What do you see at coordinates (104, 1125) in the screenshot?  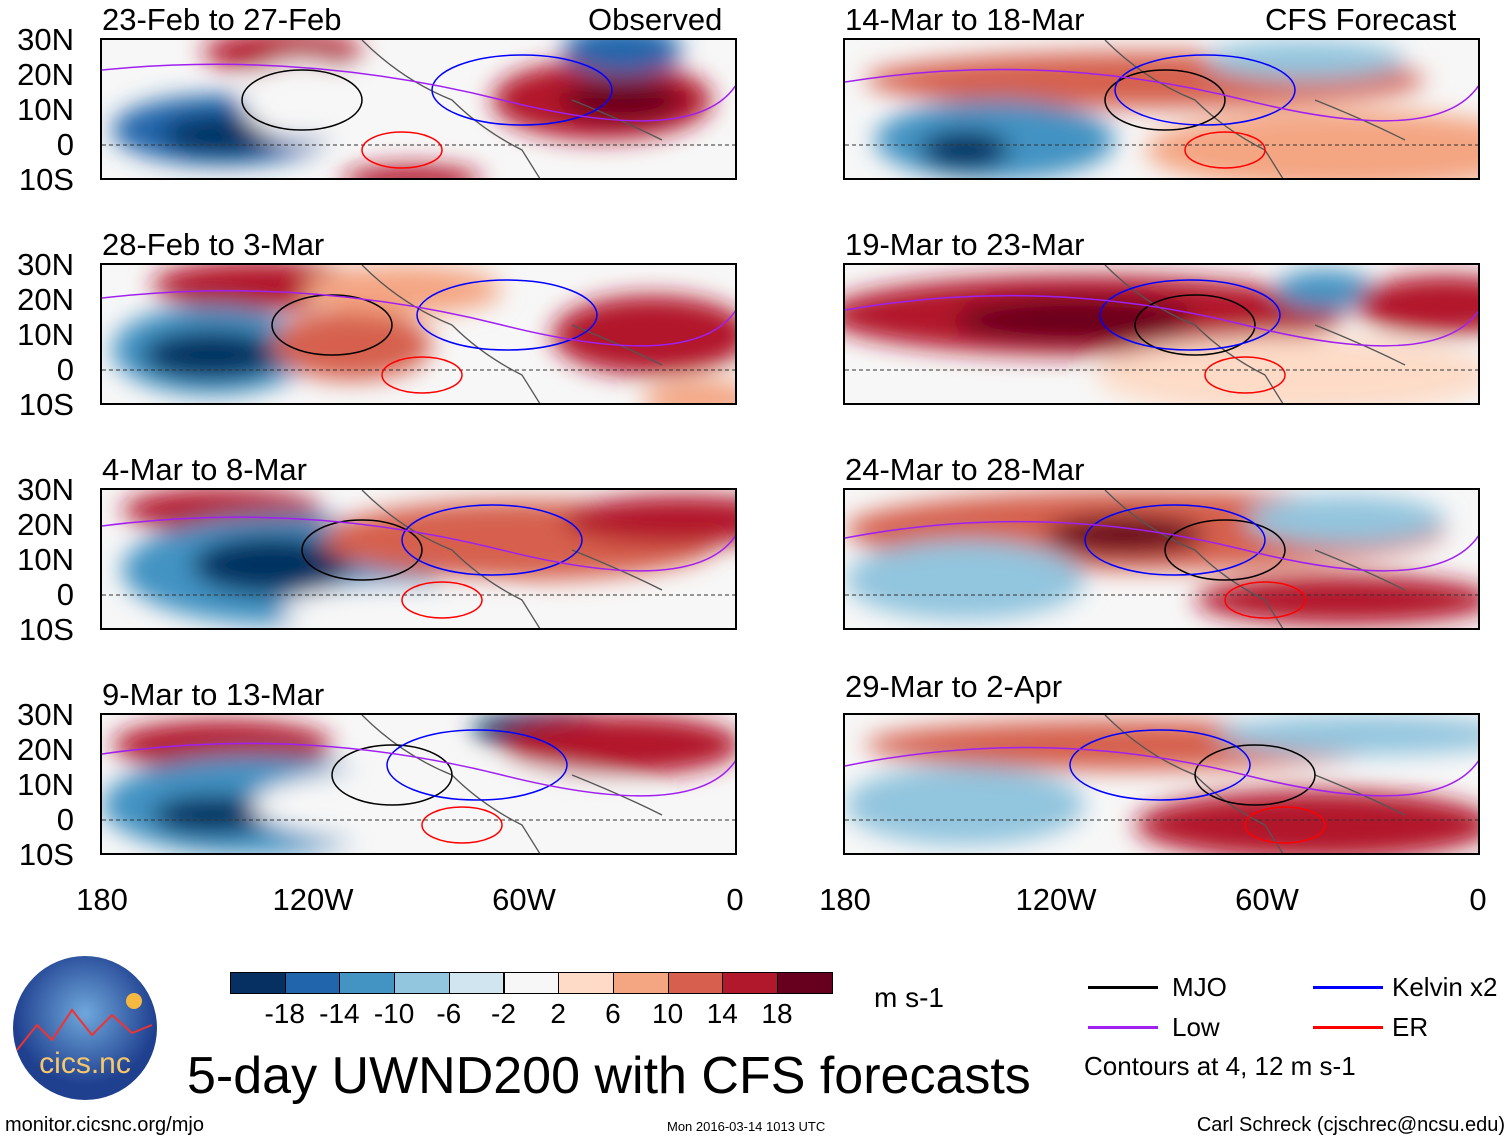 I see `source-url: monitor.cicsnc.org/mjo` at bounding box center [104, 1125].